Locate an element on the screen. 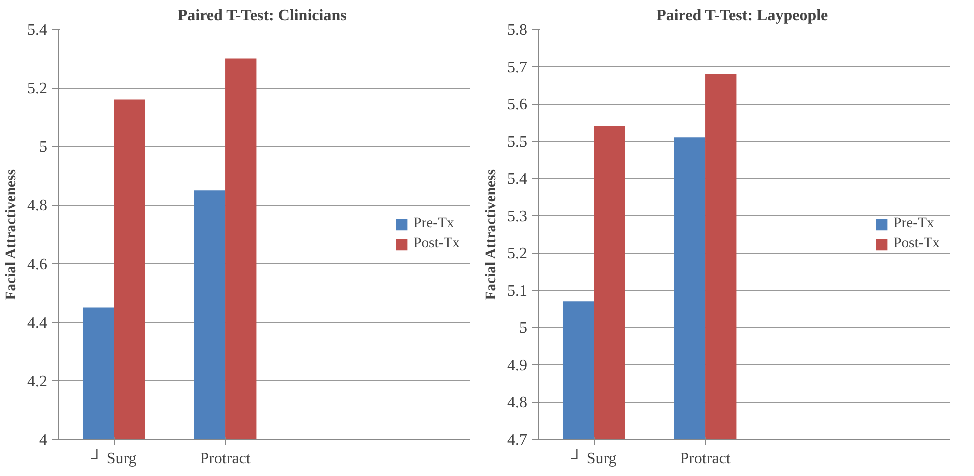  y-tick-label: 5.7 is located at coordinates (518, 67).